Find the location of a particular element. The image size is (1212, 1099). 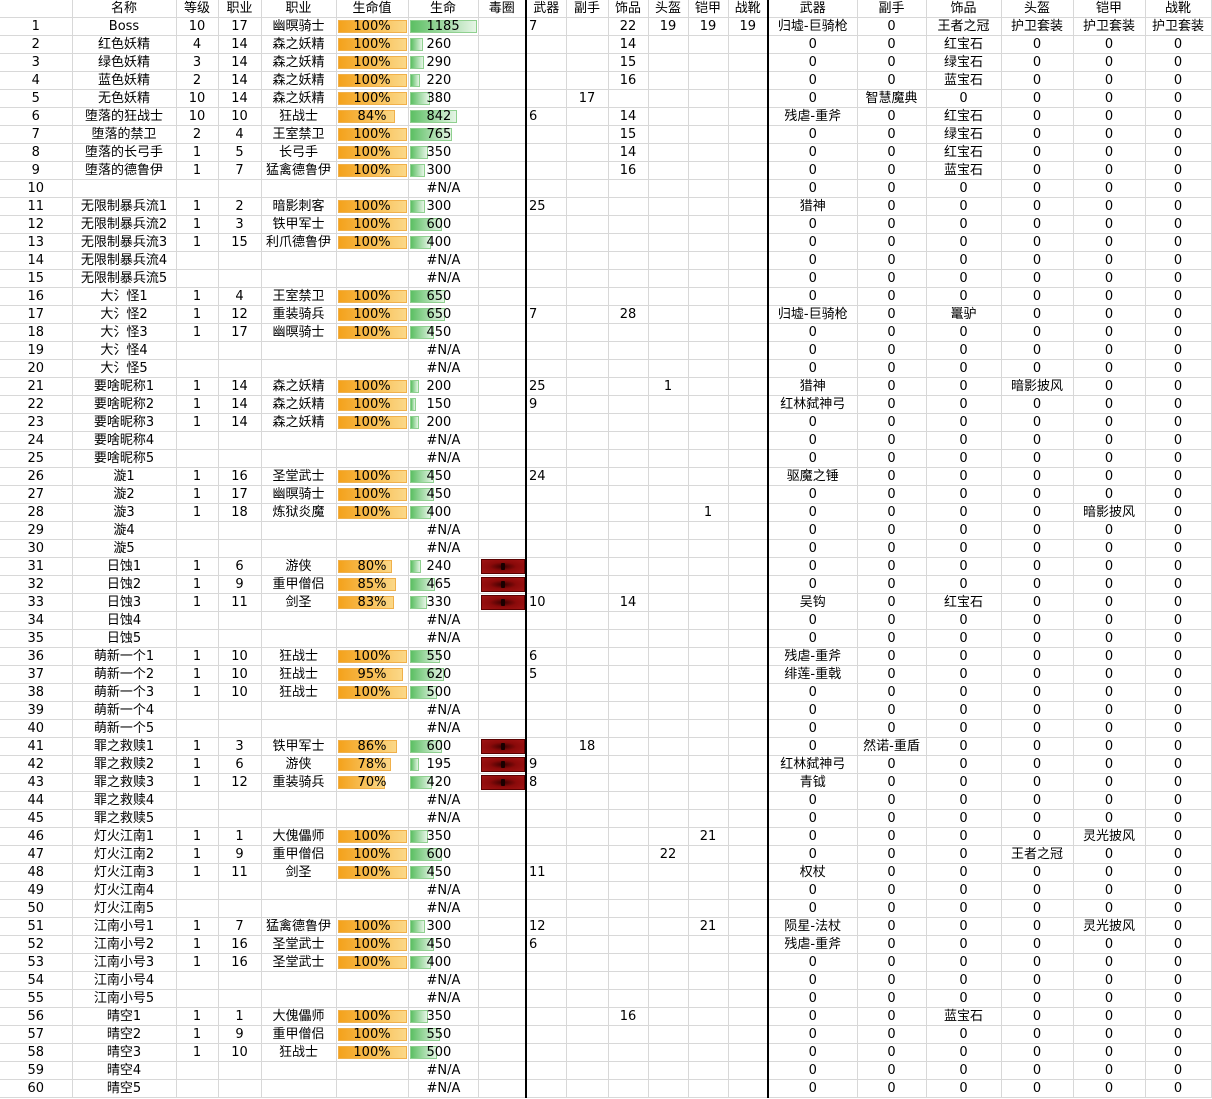

class-cell: 圣堂武士 is located at coordinates (299, 962).